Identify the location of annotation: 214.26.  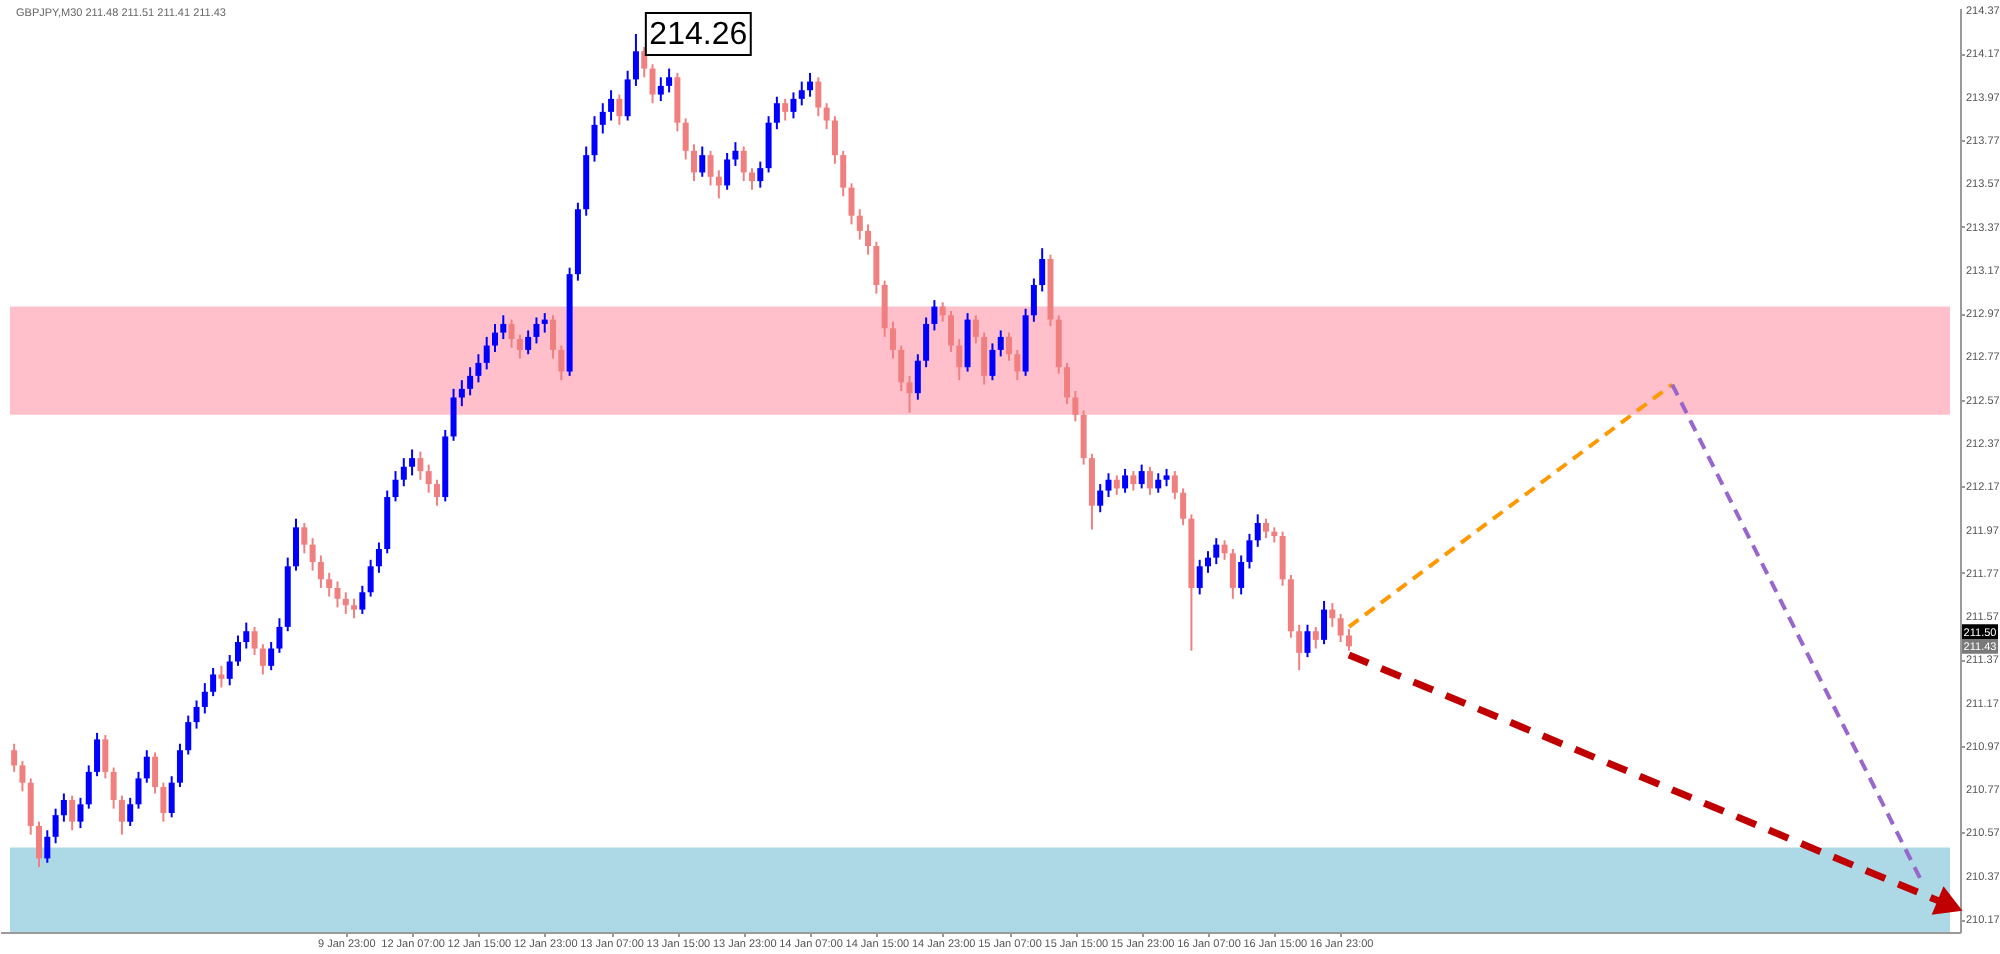
(698, 34).